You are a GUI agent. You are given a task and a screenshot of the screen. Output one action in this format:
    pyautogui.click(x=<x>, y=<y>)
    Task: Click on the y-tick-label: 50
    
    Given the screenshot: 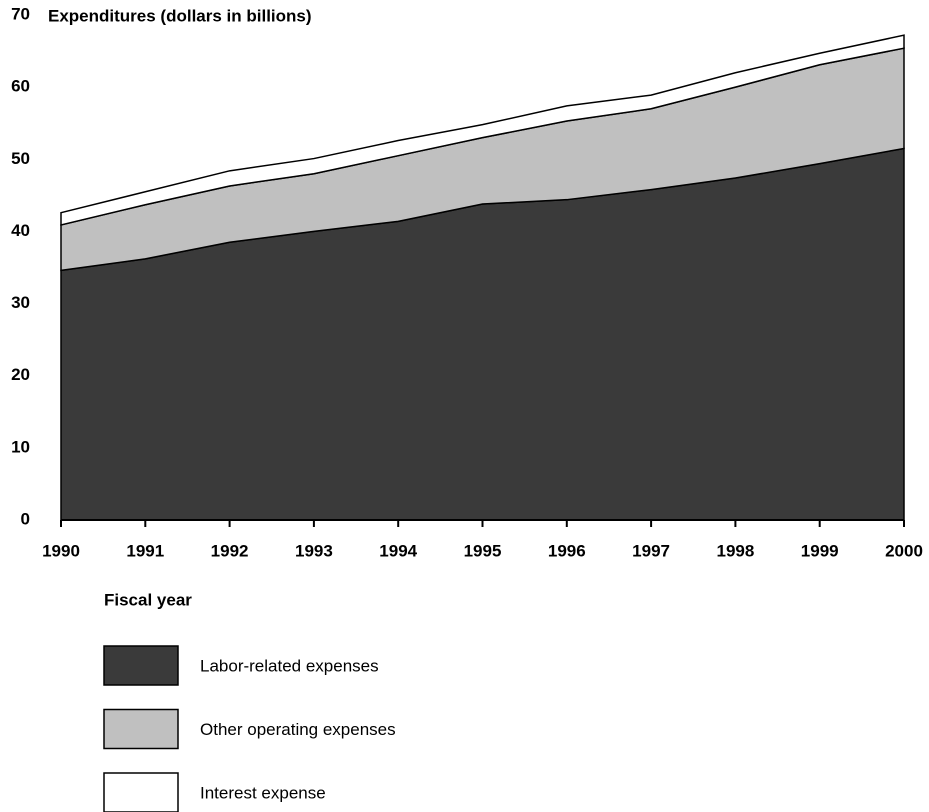 What is the action you would take?
    pyautogui.click(x=20, y=158)
    